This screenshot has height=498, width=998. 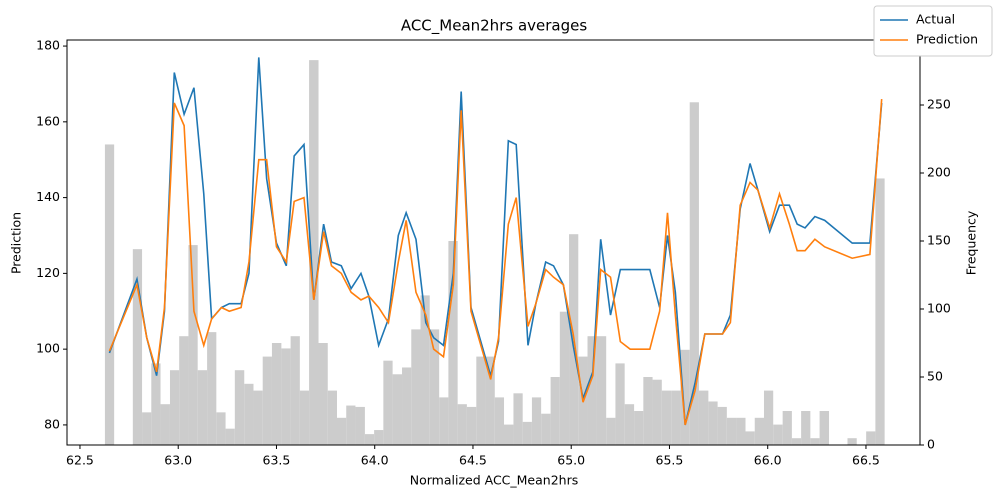 I want to click on x-tick-label: 62.5, so click(x=80, y=460).